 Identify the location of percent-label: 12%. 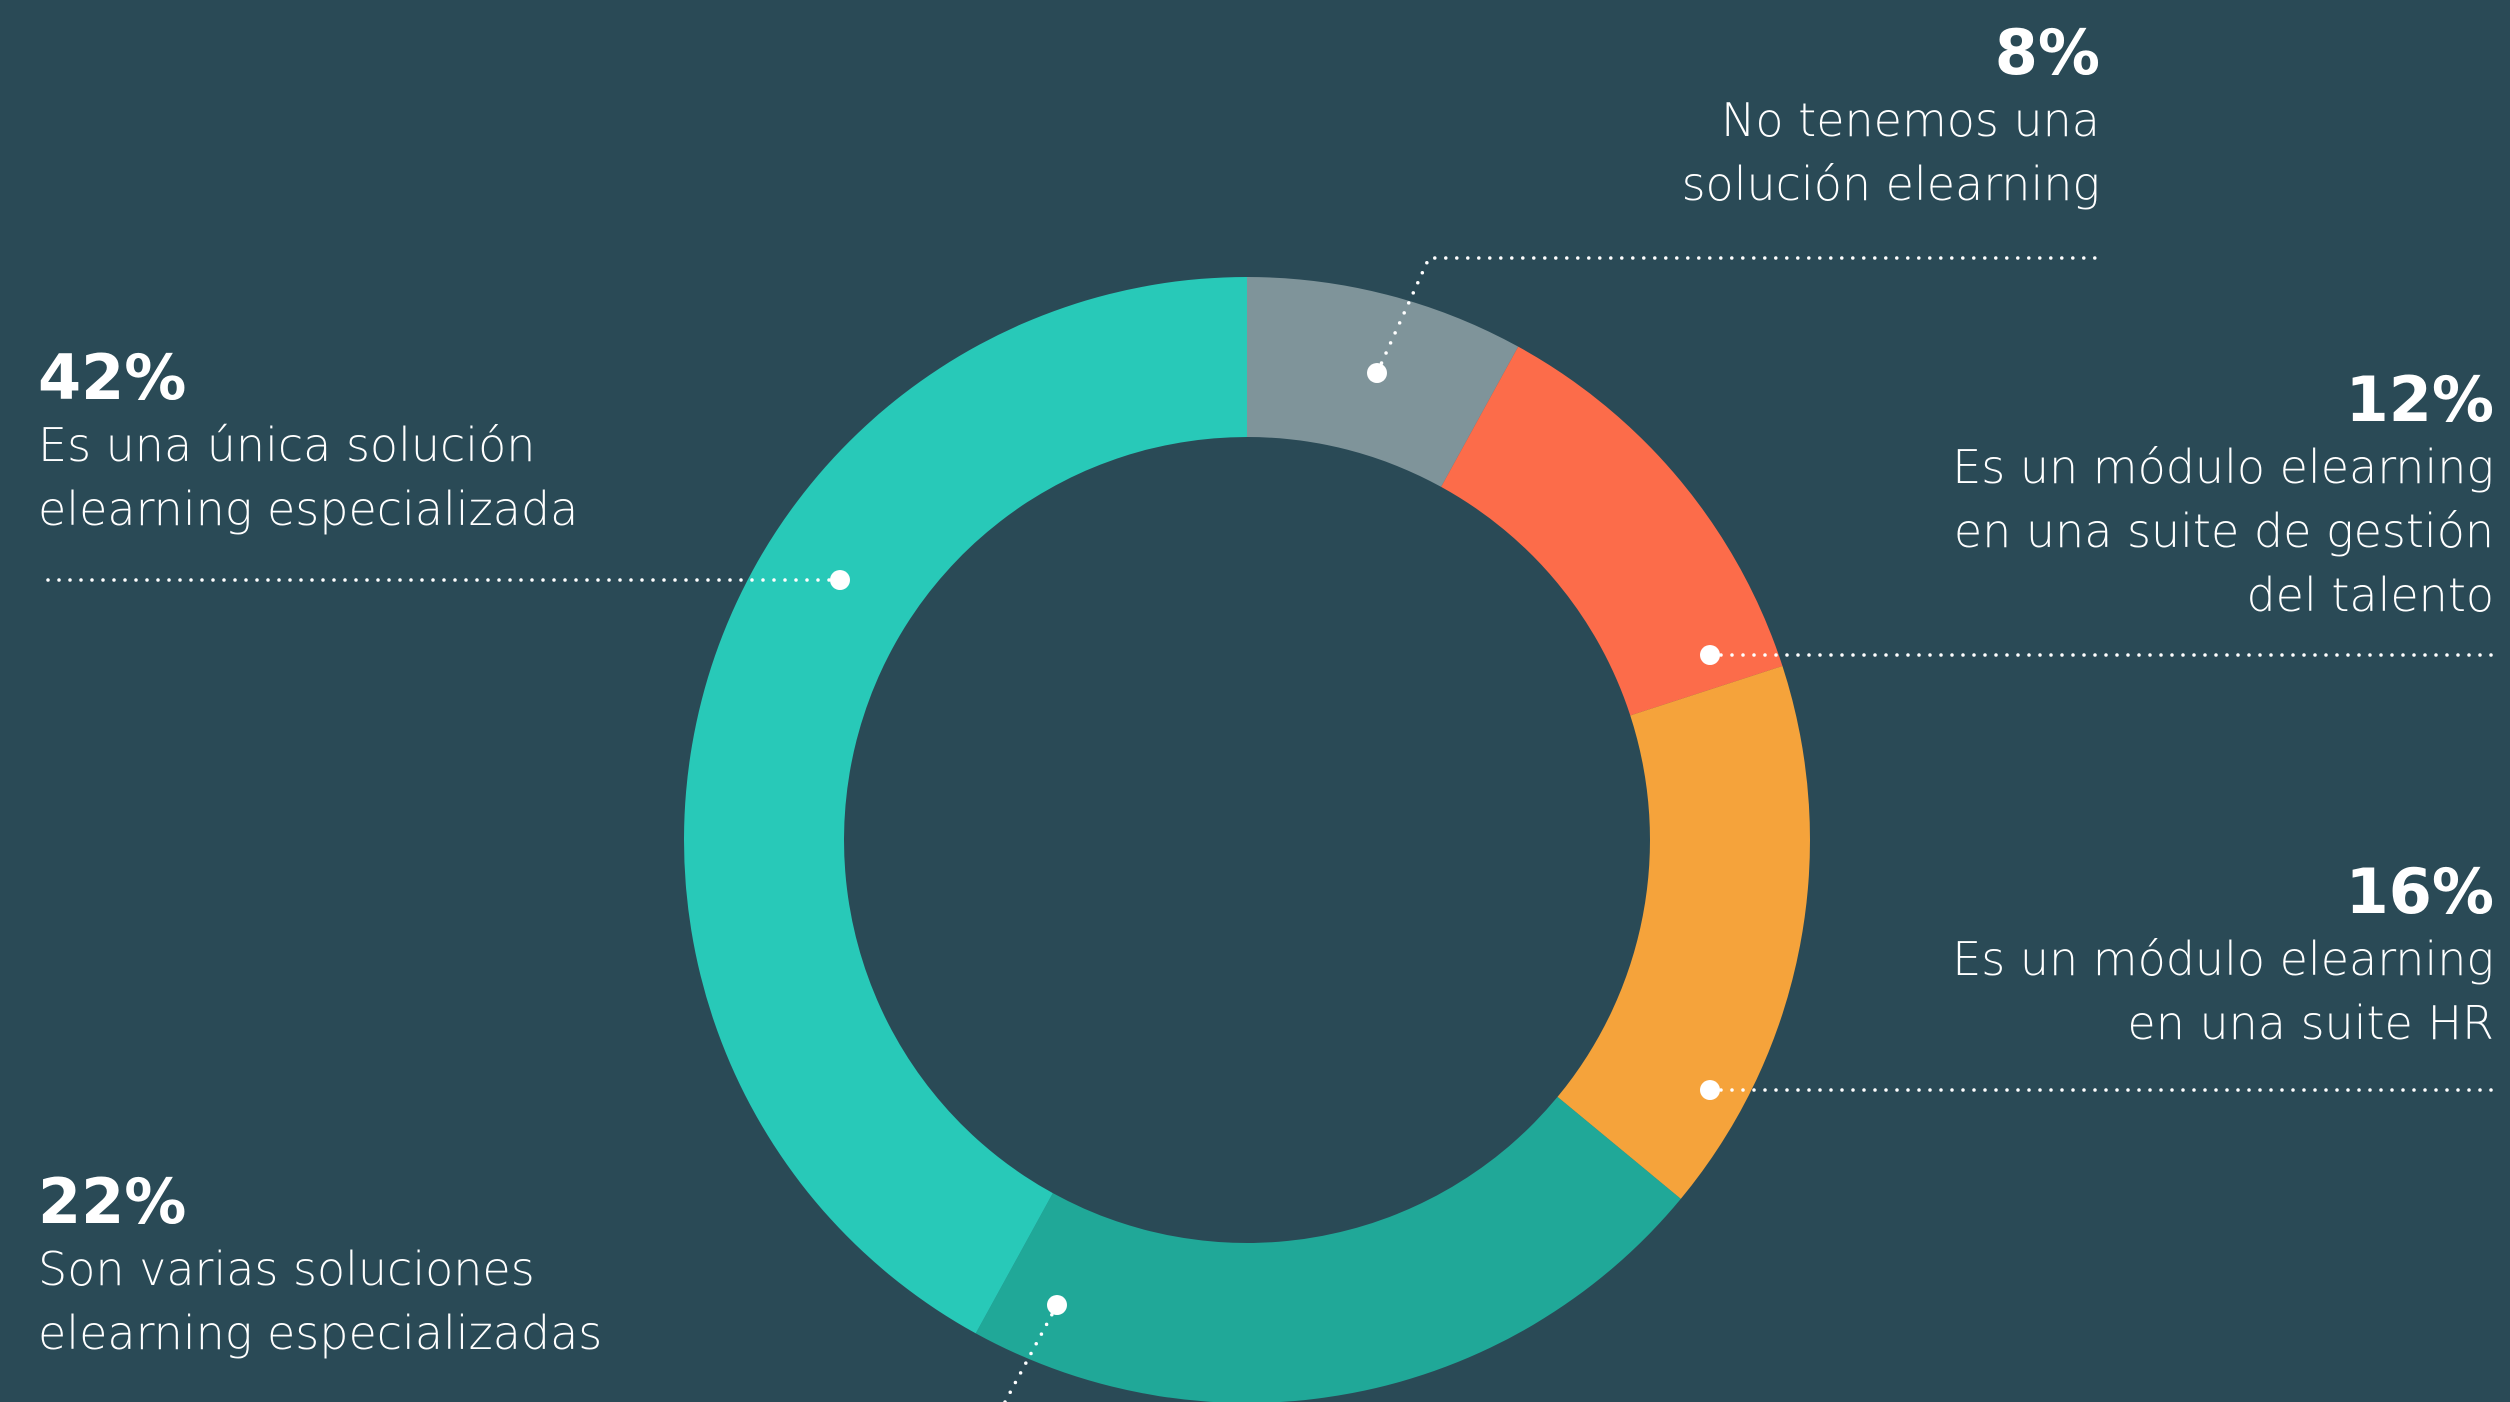
(2419, 399).